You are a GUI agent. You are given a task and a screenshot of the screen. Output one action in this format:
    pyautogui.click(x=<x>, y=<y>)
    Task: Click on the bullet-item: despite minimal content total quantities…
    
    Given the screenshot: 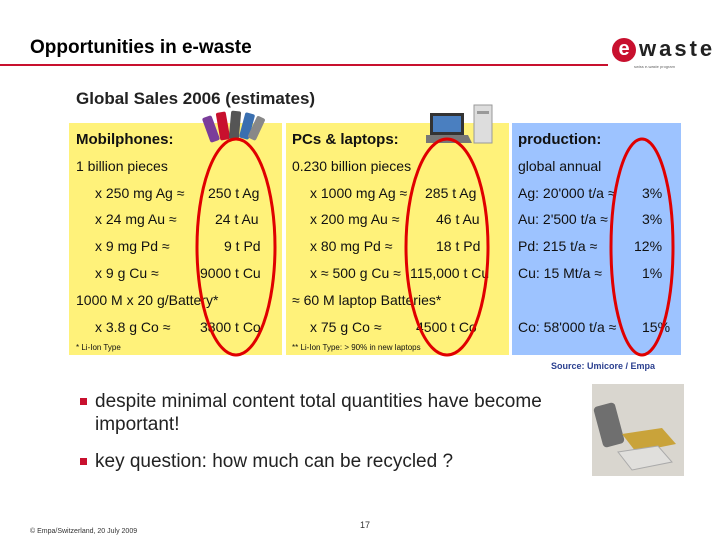 What is the action you would take?
    pyautogui.click(x=315, y=413)
    